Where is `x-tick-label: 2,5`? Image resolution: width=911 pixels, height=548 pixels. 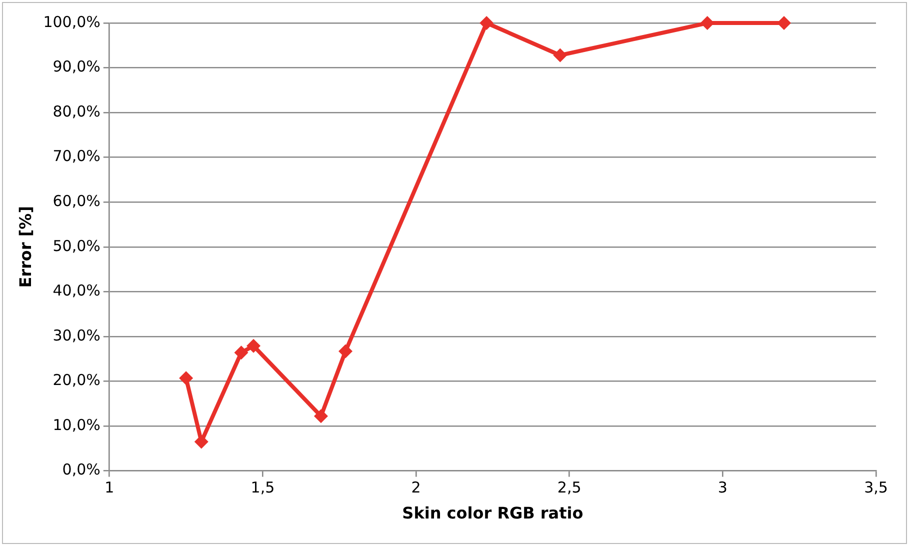 x-tick-label: 2,5 is located at coordinates (569, 487).